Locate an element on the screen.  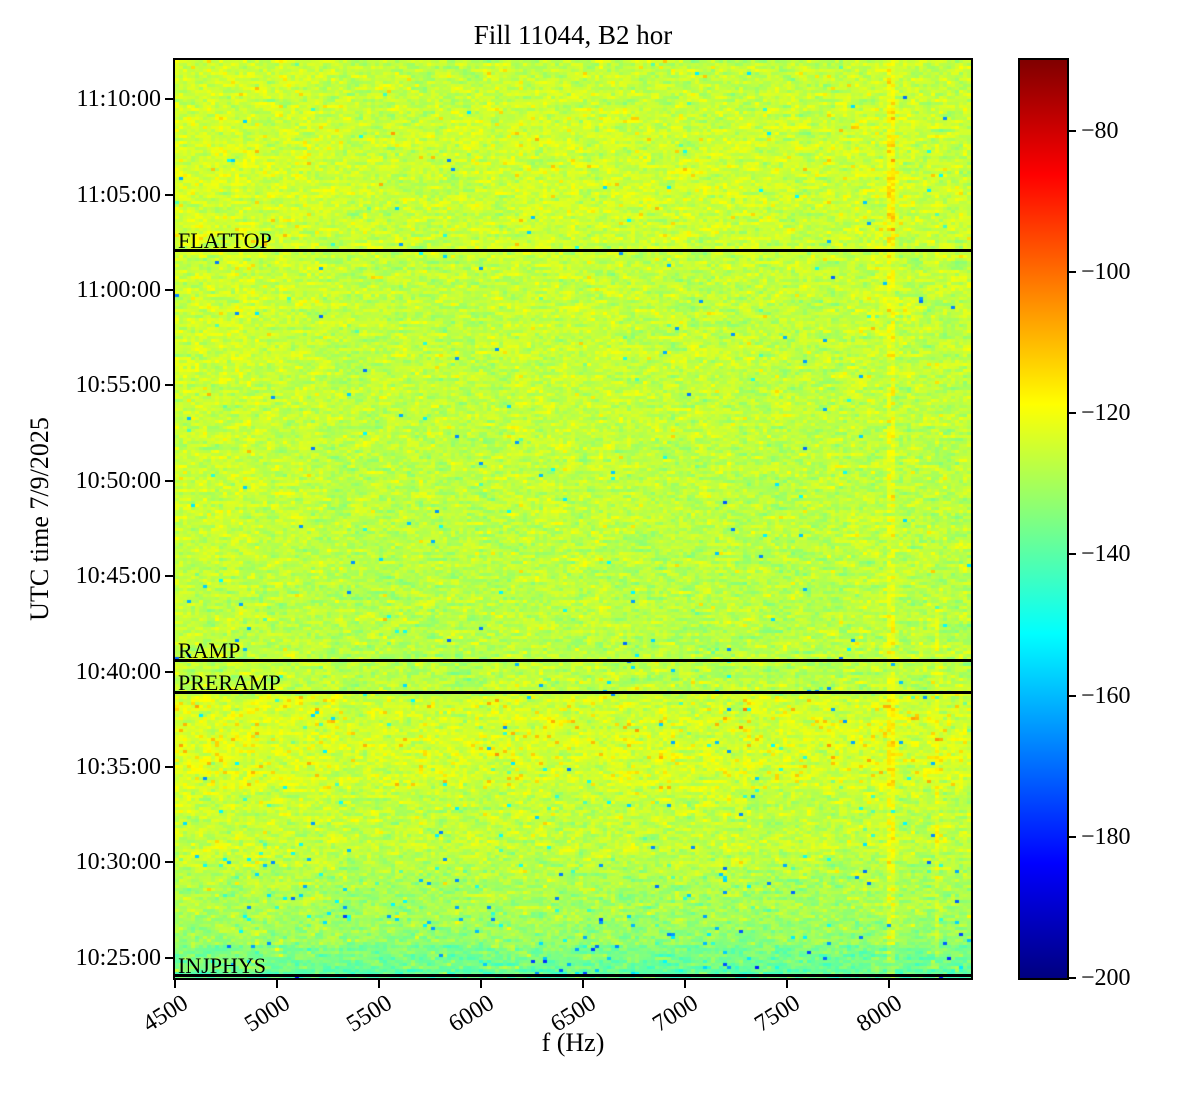
y-tick-label: 10:35:00 is located at coordinates (118, 766).